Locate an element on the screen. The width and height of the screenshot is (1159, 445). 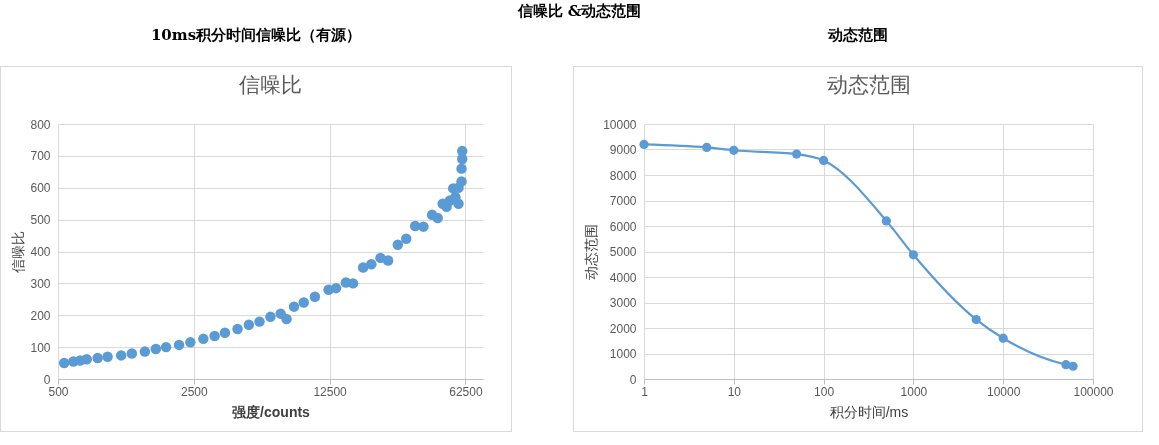
y-axis-title: 动态范围 is located at coordinates (591, 252).